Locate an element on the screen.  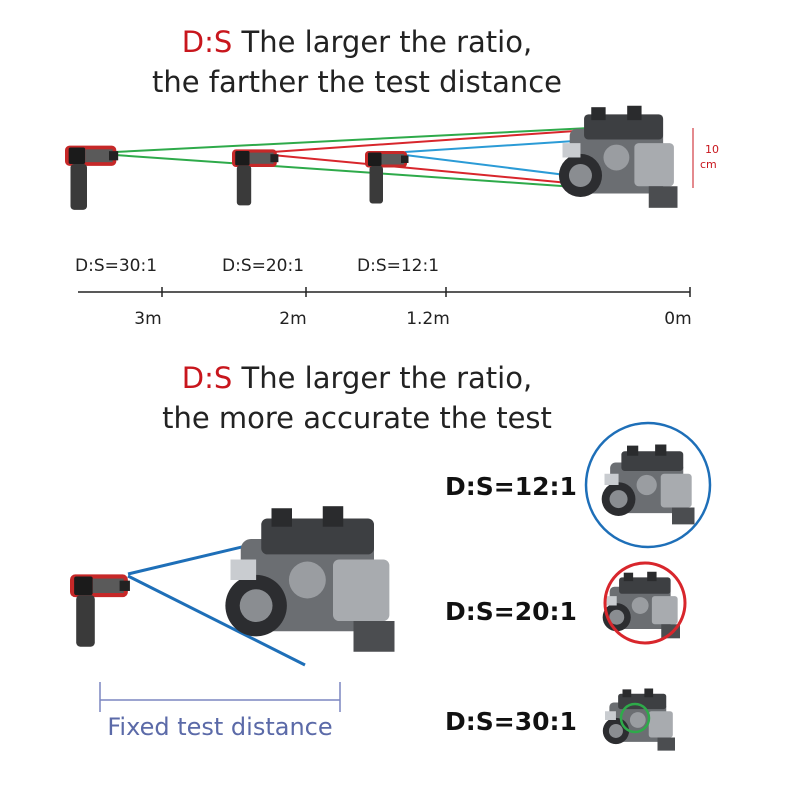
bottom-title-line1: D:S The larger the ratio, is located at coordinates (357, 378).